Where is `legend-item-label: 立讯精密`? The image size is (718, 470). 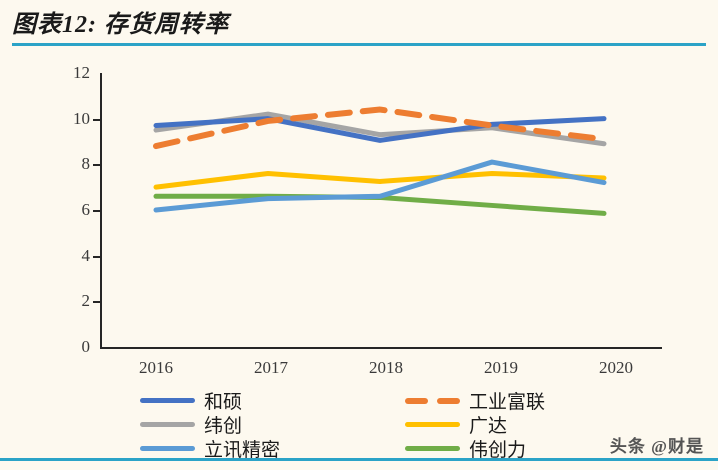 legend-item-label: 立讯精密 is located at coordinates (242, 450).